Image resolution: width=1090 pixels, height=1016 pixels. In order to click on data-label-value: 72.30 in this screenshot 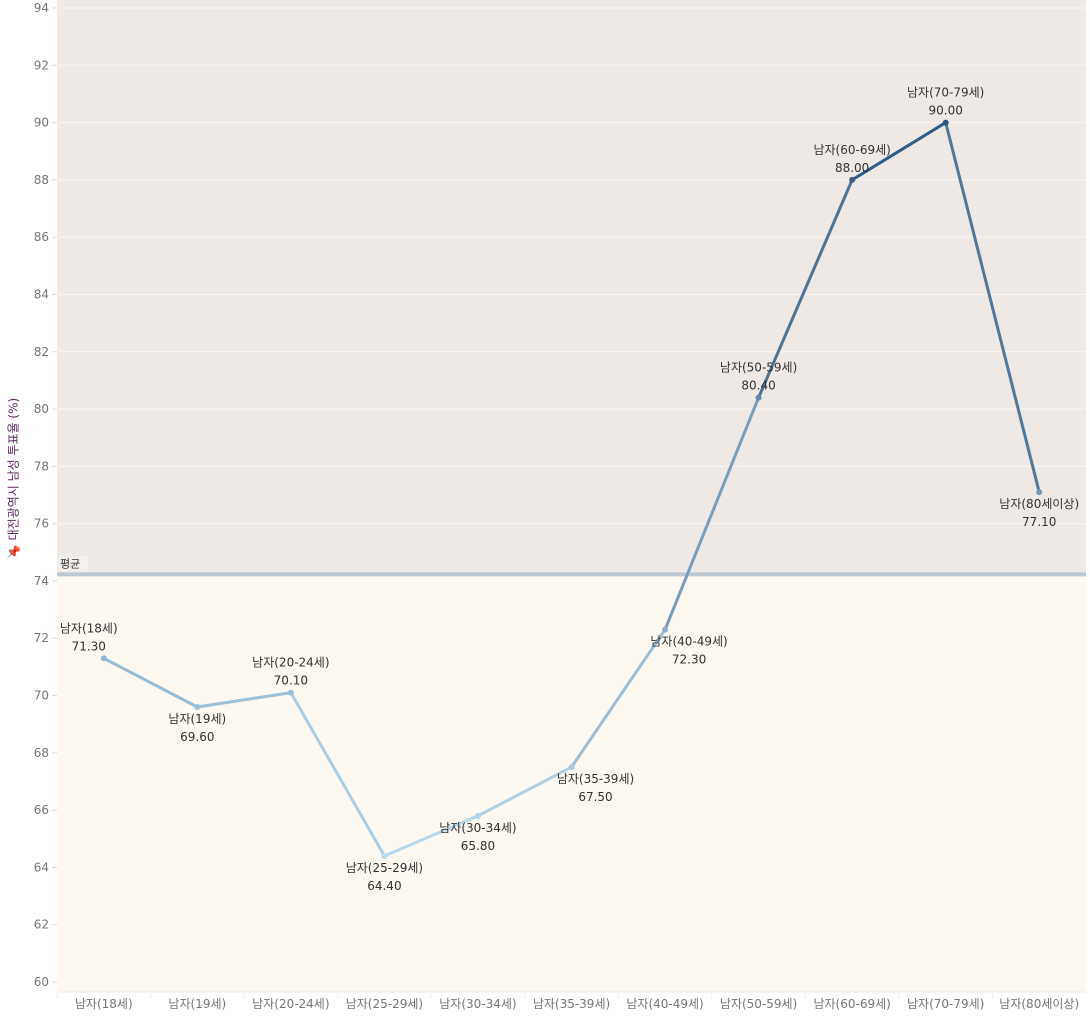, I will do `click(689, 660)`.